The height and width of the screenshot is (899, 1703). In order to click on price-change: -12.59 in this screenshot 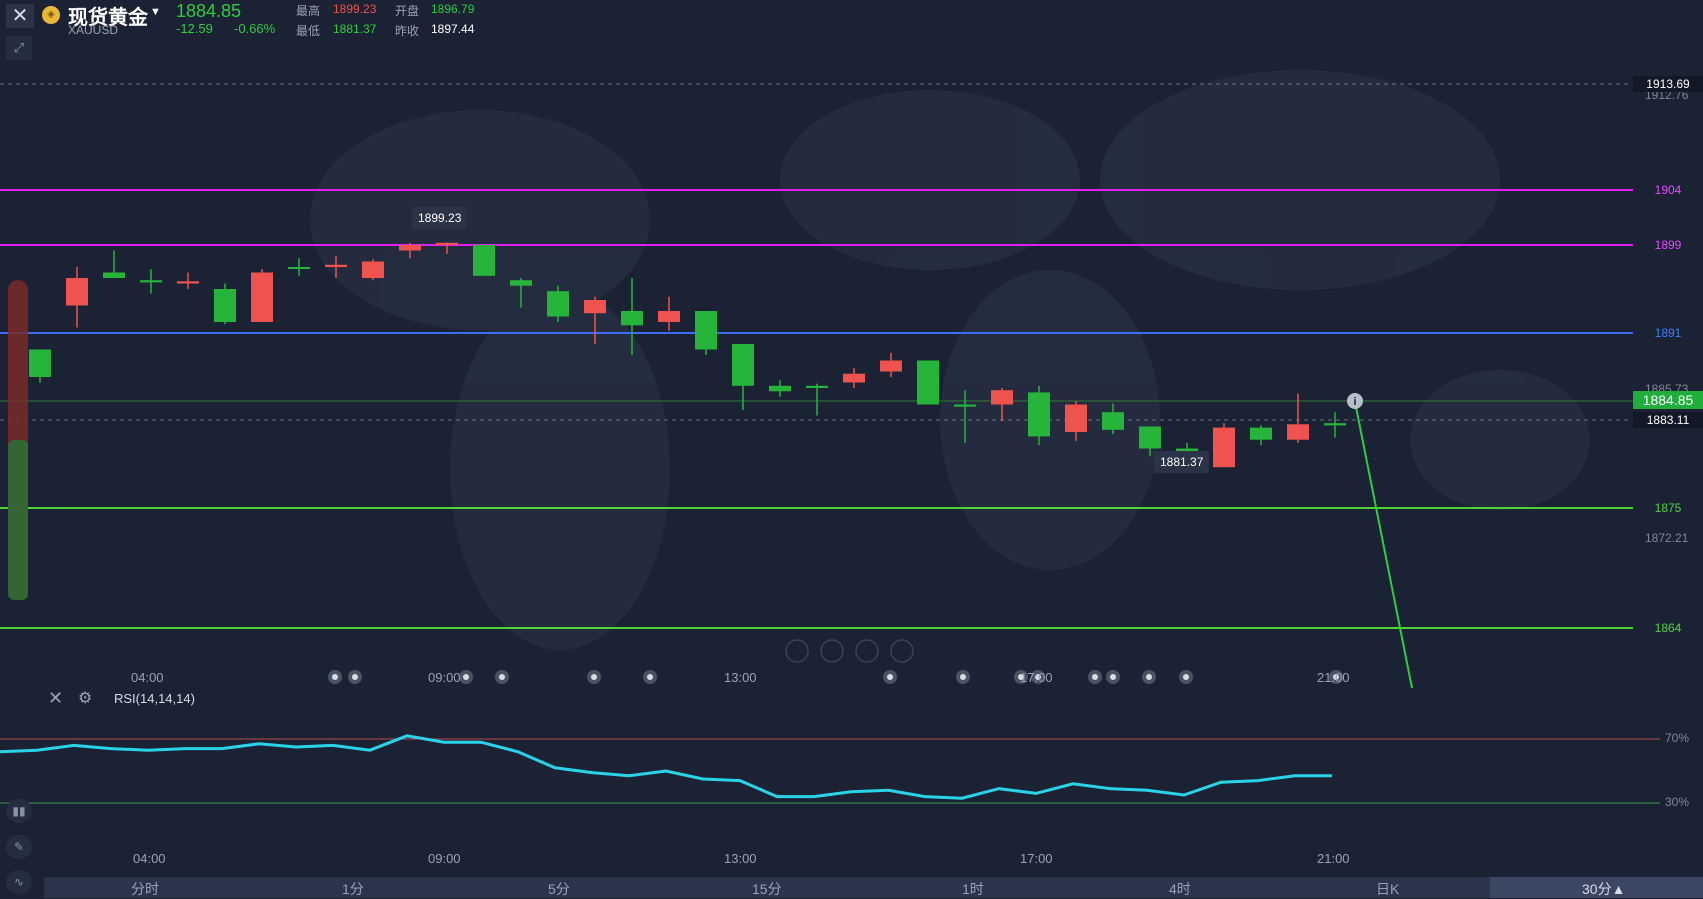, I will do `click(194, 28)`.